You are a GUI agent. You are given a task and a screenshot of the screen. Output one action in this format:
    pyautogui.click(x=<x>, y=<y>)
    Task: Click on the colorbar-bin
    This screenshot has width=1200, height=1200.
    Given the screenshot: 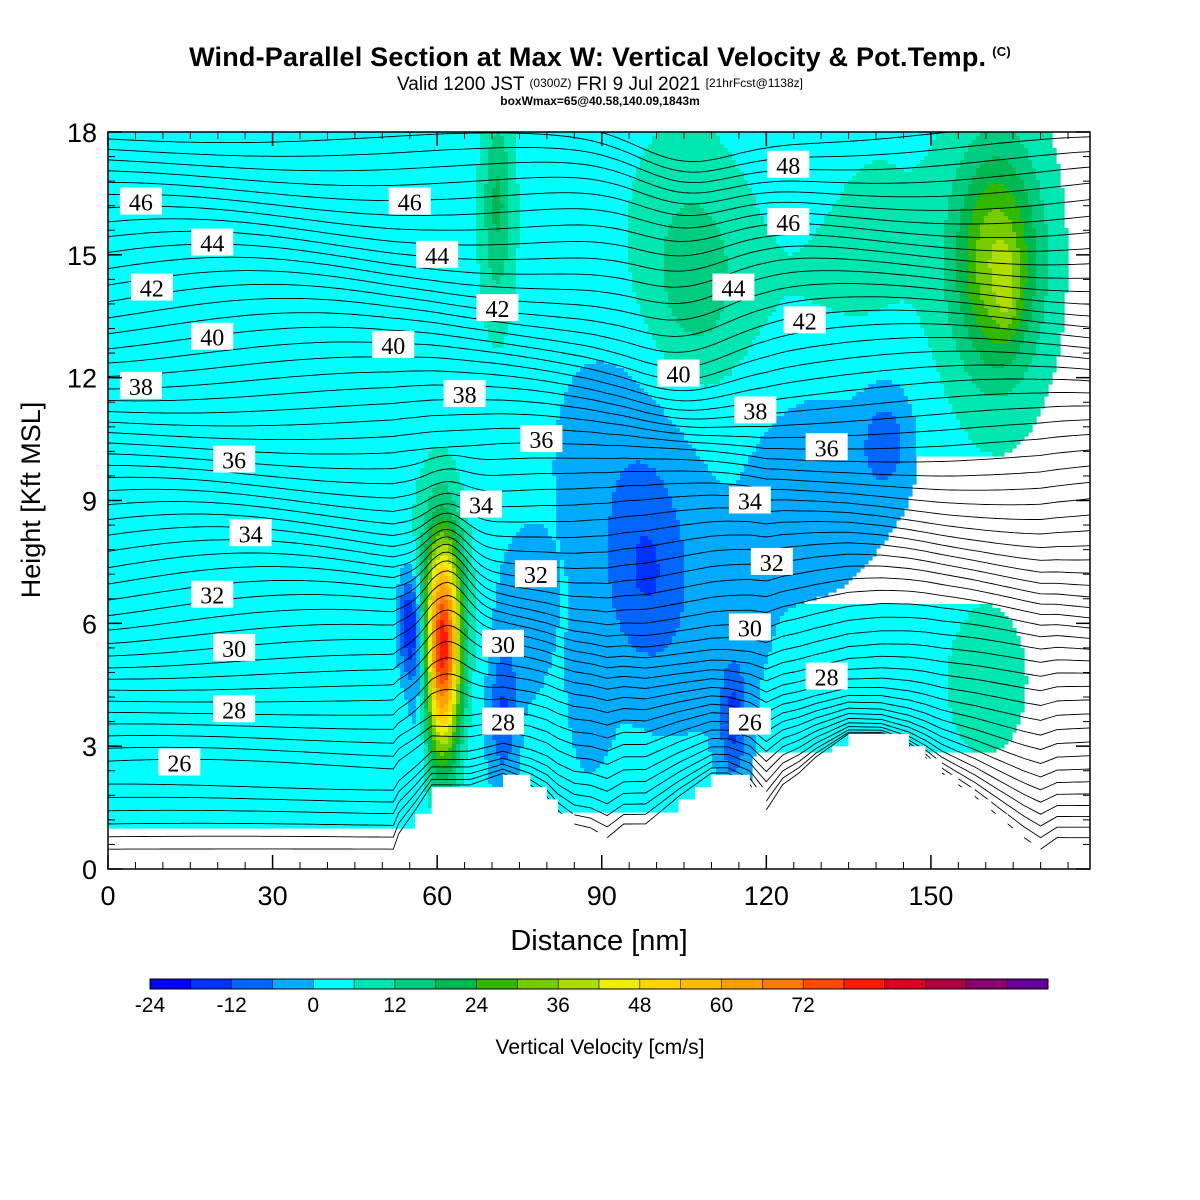 What is the action you would take?
    pyautogui.click(x=334, y=984)
    